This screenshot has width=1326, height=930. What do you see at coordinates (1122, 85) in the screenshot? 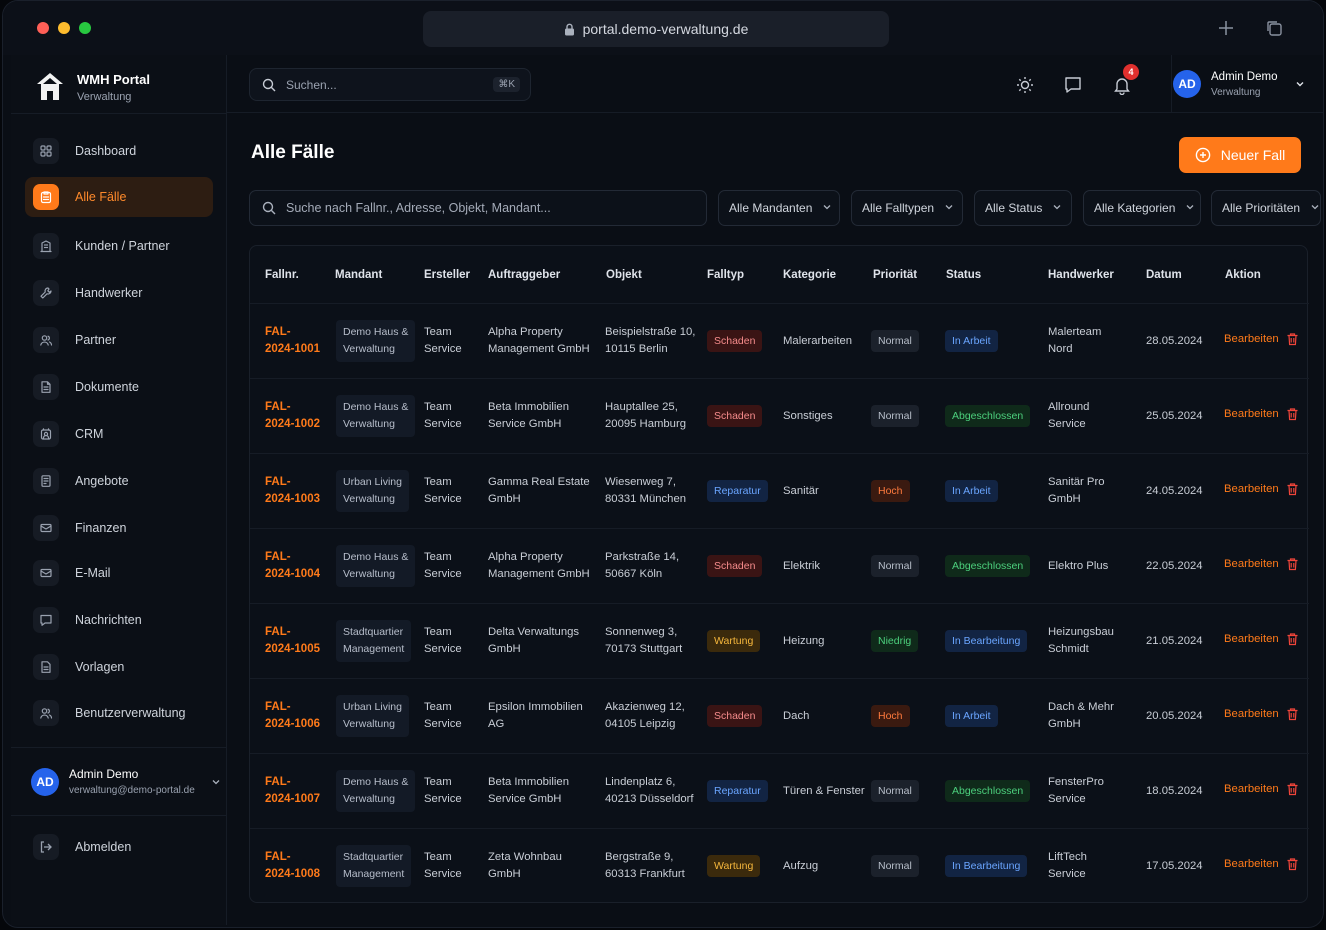
I see `bell-icon` at bounding box center [1122, 85].